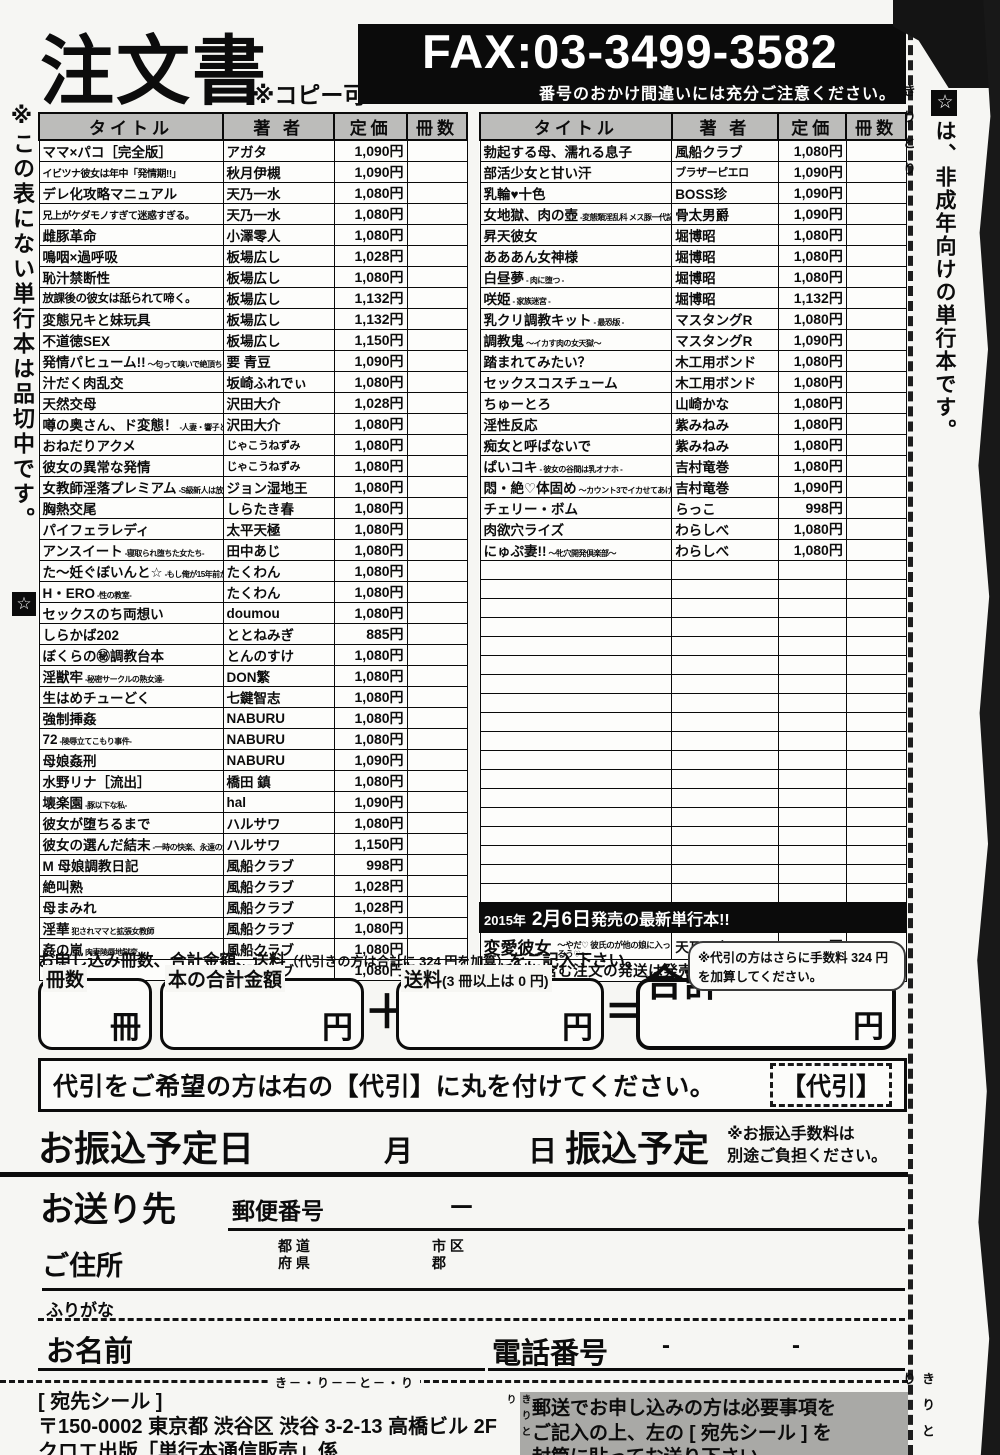 This screenshot has height=1455, width=1000. Describe the element at coordinates (566, 1229) in the screenshot. I see `postal-code-field` at that location.